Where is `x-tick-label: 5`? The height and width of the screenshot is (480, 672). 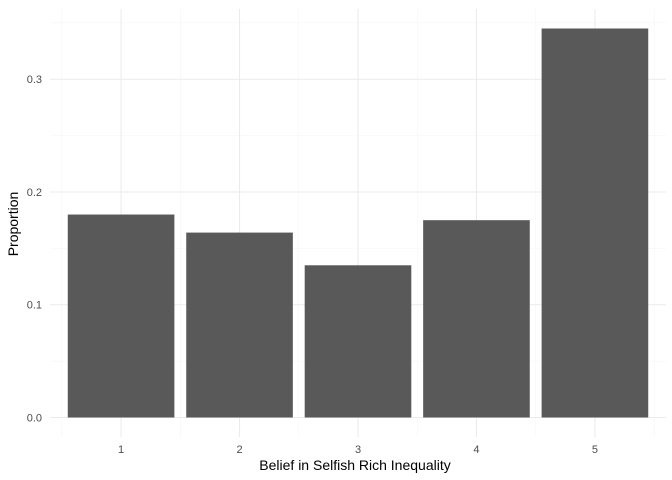
x-tick-label: 5 is located at coordinates (595, 450).